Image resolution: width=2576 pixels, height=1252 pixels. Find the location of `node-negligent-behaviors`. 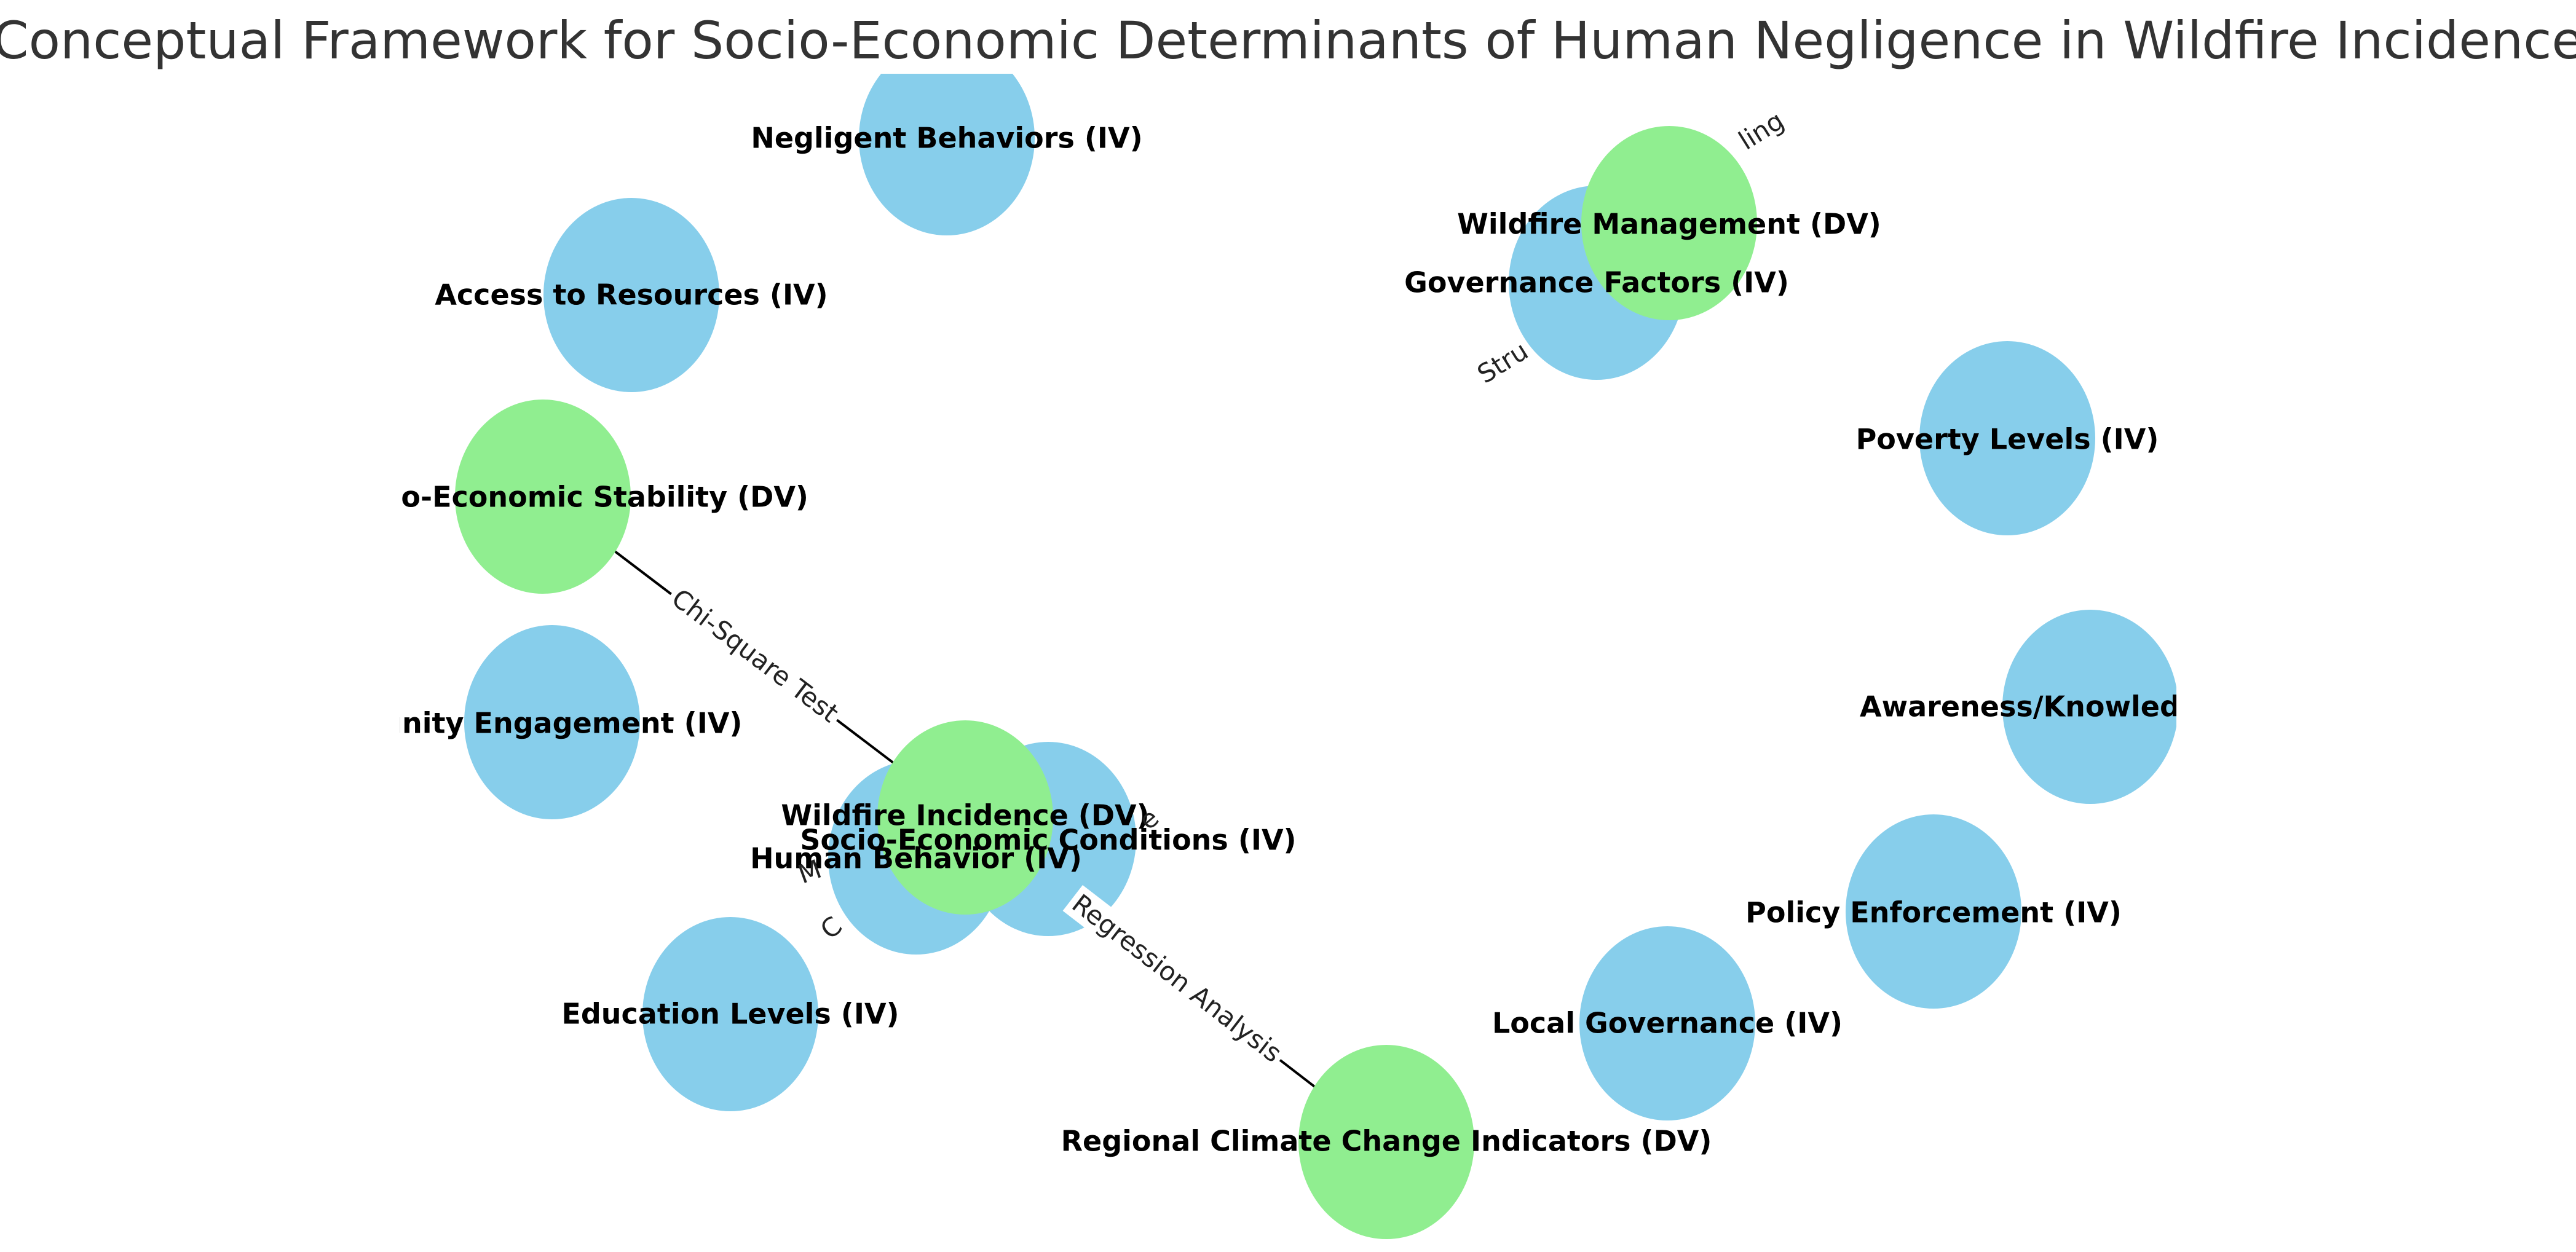

node-negligent-behaviors is located at coordinates (947, 138).